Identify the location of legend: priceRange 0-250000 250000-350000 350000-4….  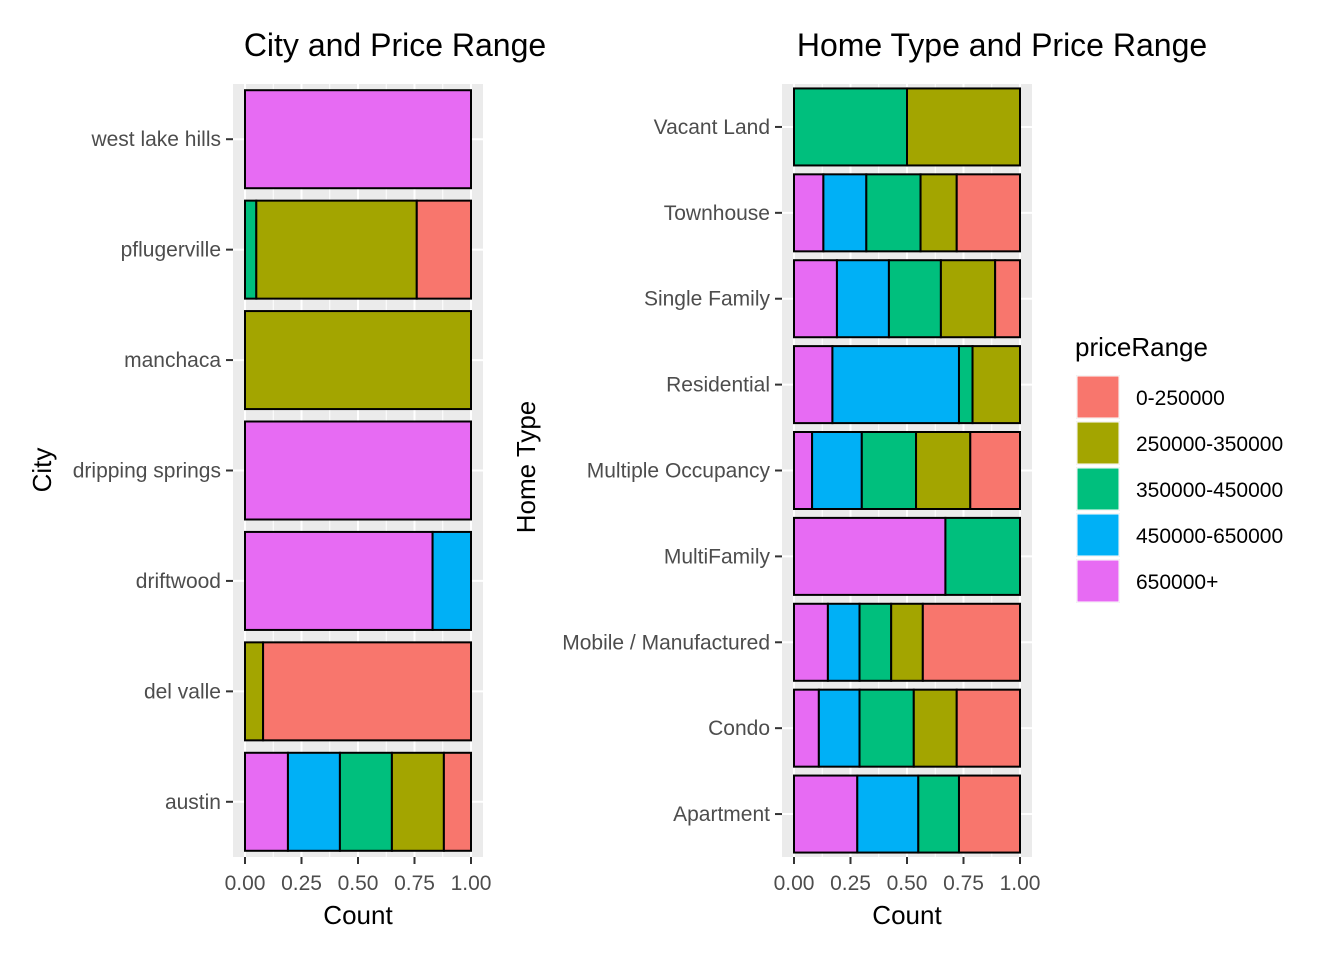
(1179, 467).